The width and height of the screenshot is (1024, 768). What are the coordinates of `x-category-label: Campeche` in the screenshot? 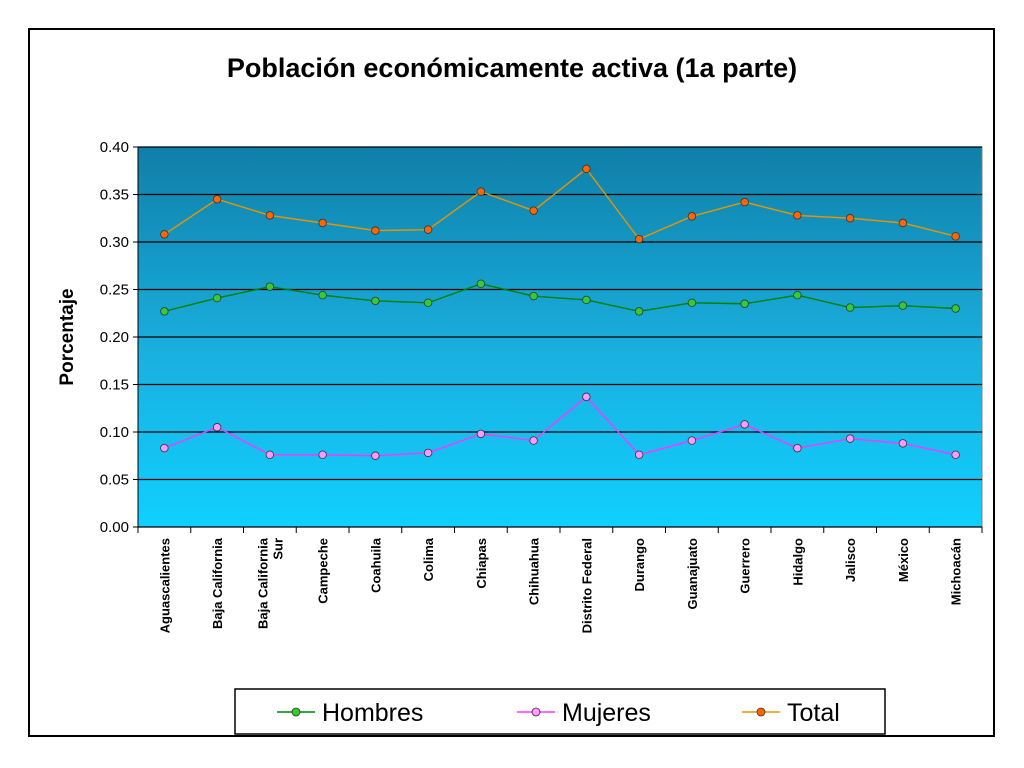 It's located at (323, 571).